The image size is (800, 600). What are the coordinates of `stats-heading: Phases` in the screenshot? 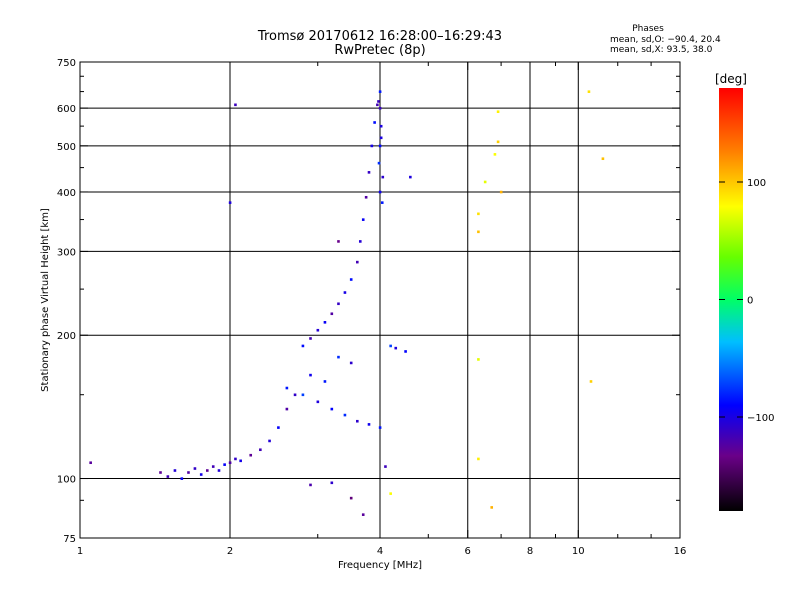 It's located at (648, 29).